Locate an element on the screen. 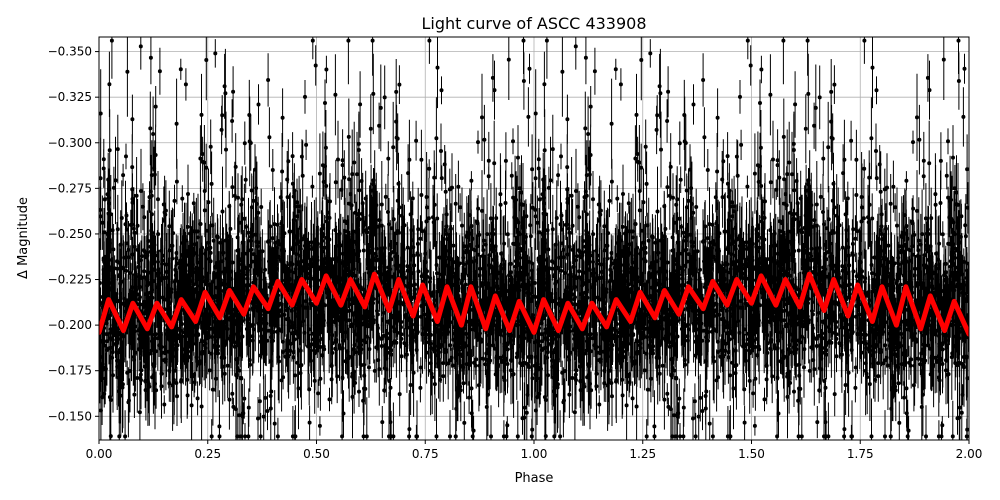 This screenshot has height=500, width=1000. x-tick-label: 1.75 is located at coordinates (860, 454).